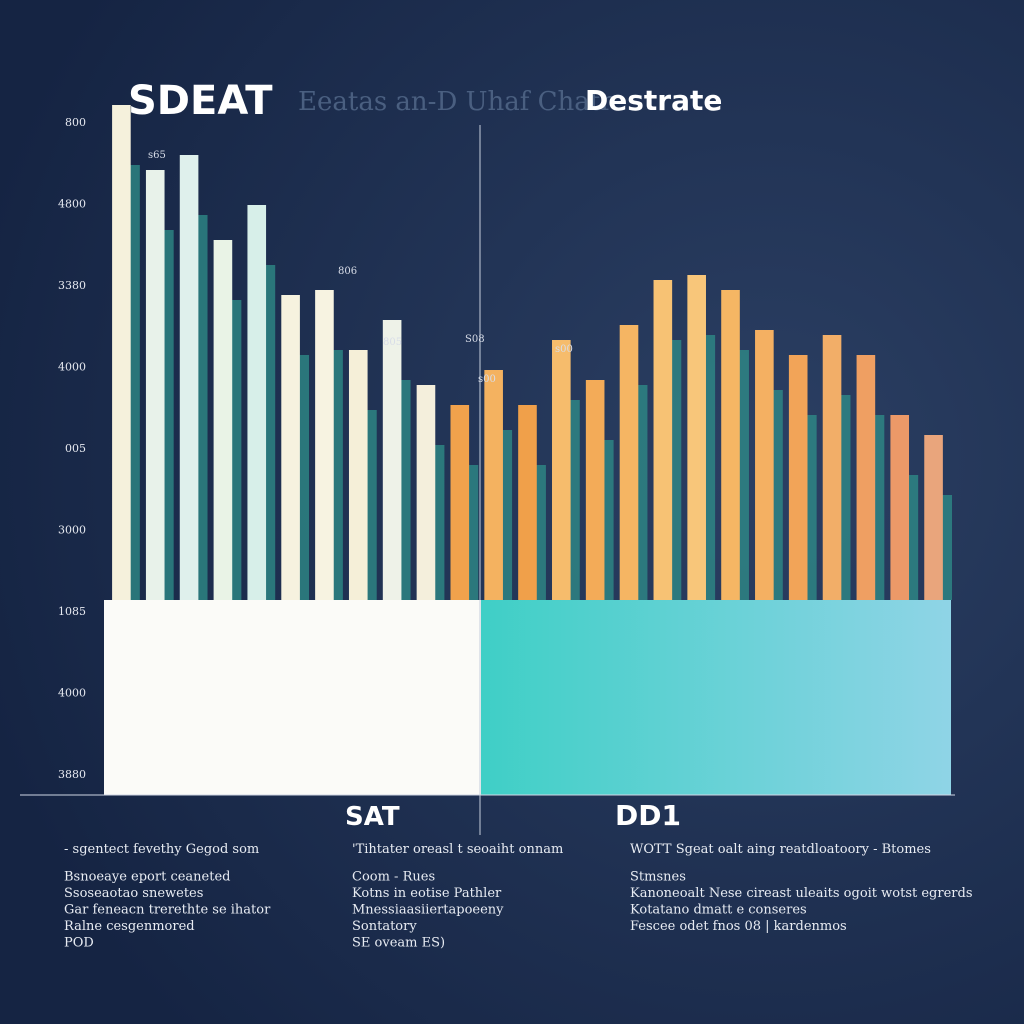 This screenshot has width=1024, height=1024. What do you see at coordinates (384, 926) in the screenshot?
I see `note-text: Sontatory` at bounding box center [384, 926].